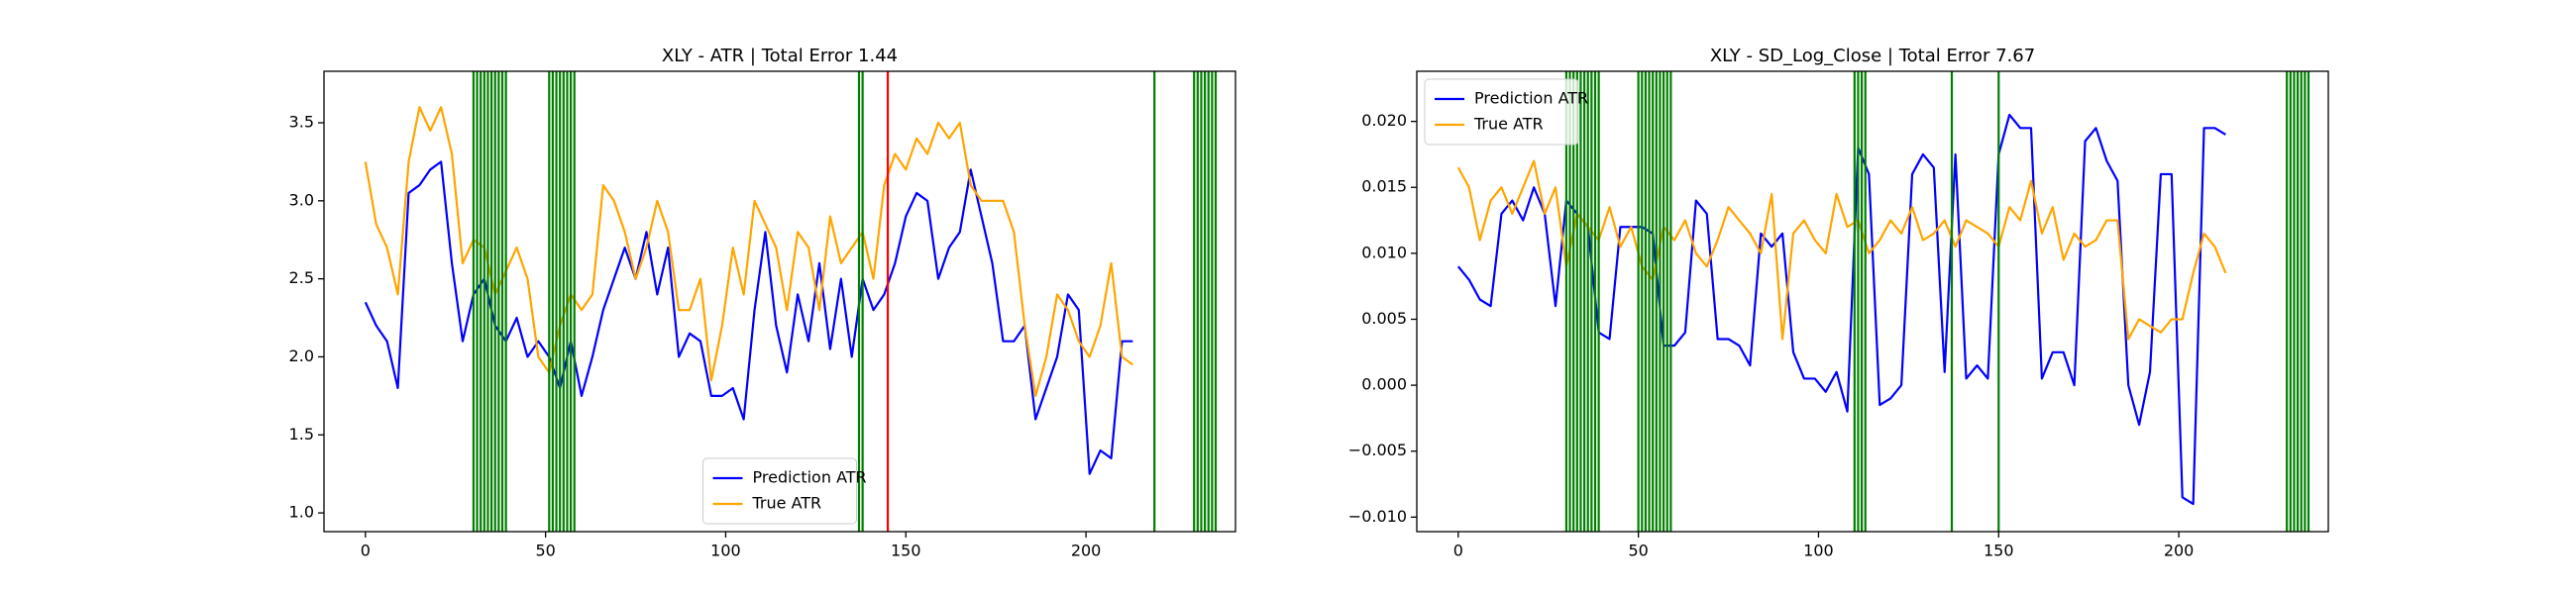 The image size is (2576, 594). What do you see at coordinates (301, 355) in the screenshot?
I see `y-tick-label: 2.0` at bounding box center [301, 355].